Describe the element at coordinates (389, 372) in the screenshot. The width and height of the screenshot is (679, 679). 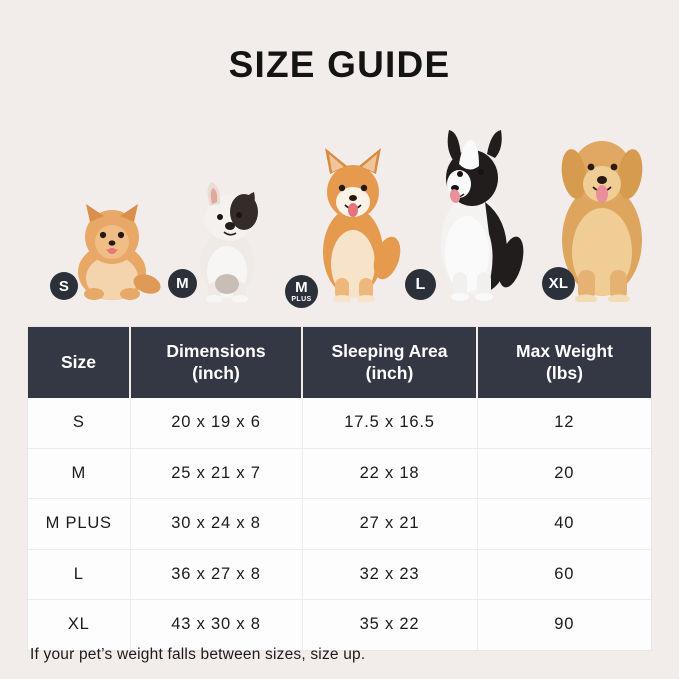
I see `column-header-sleeping-area-line2: (inch)` at that location.